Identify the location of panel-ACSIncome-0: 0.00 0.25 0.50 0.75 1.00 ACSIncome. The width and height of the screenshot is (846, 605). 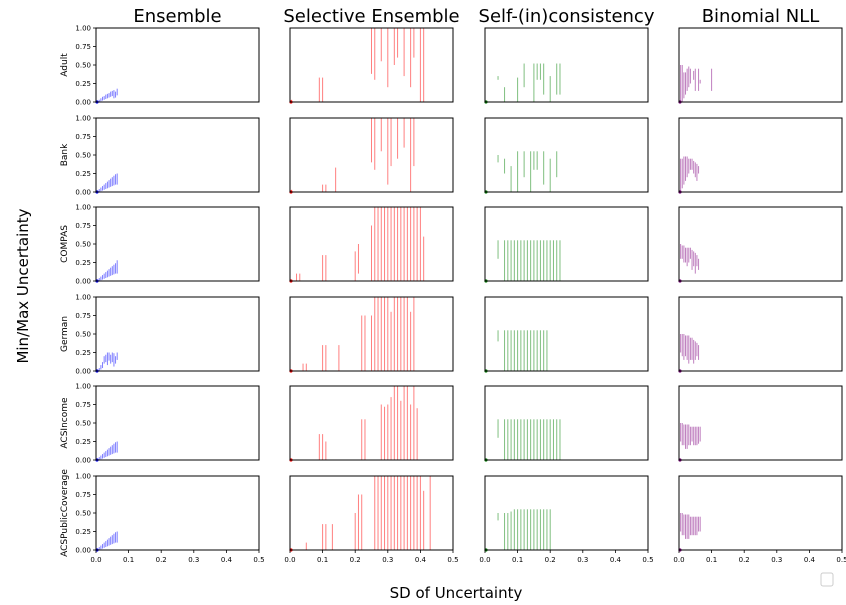
(160, 424).